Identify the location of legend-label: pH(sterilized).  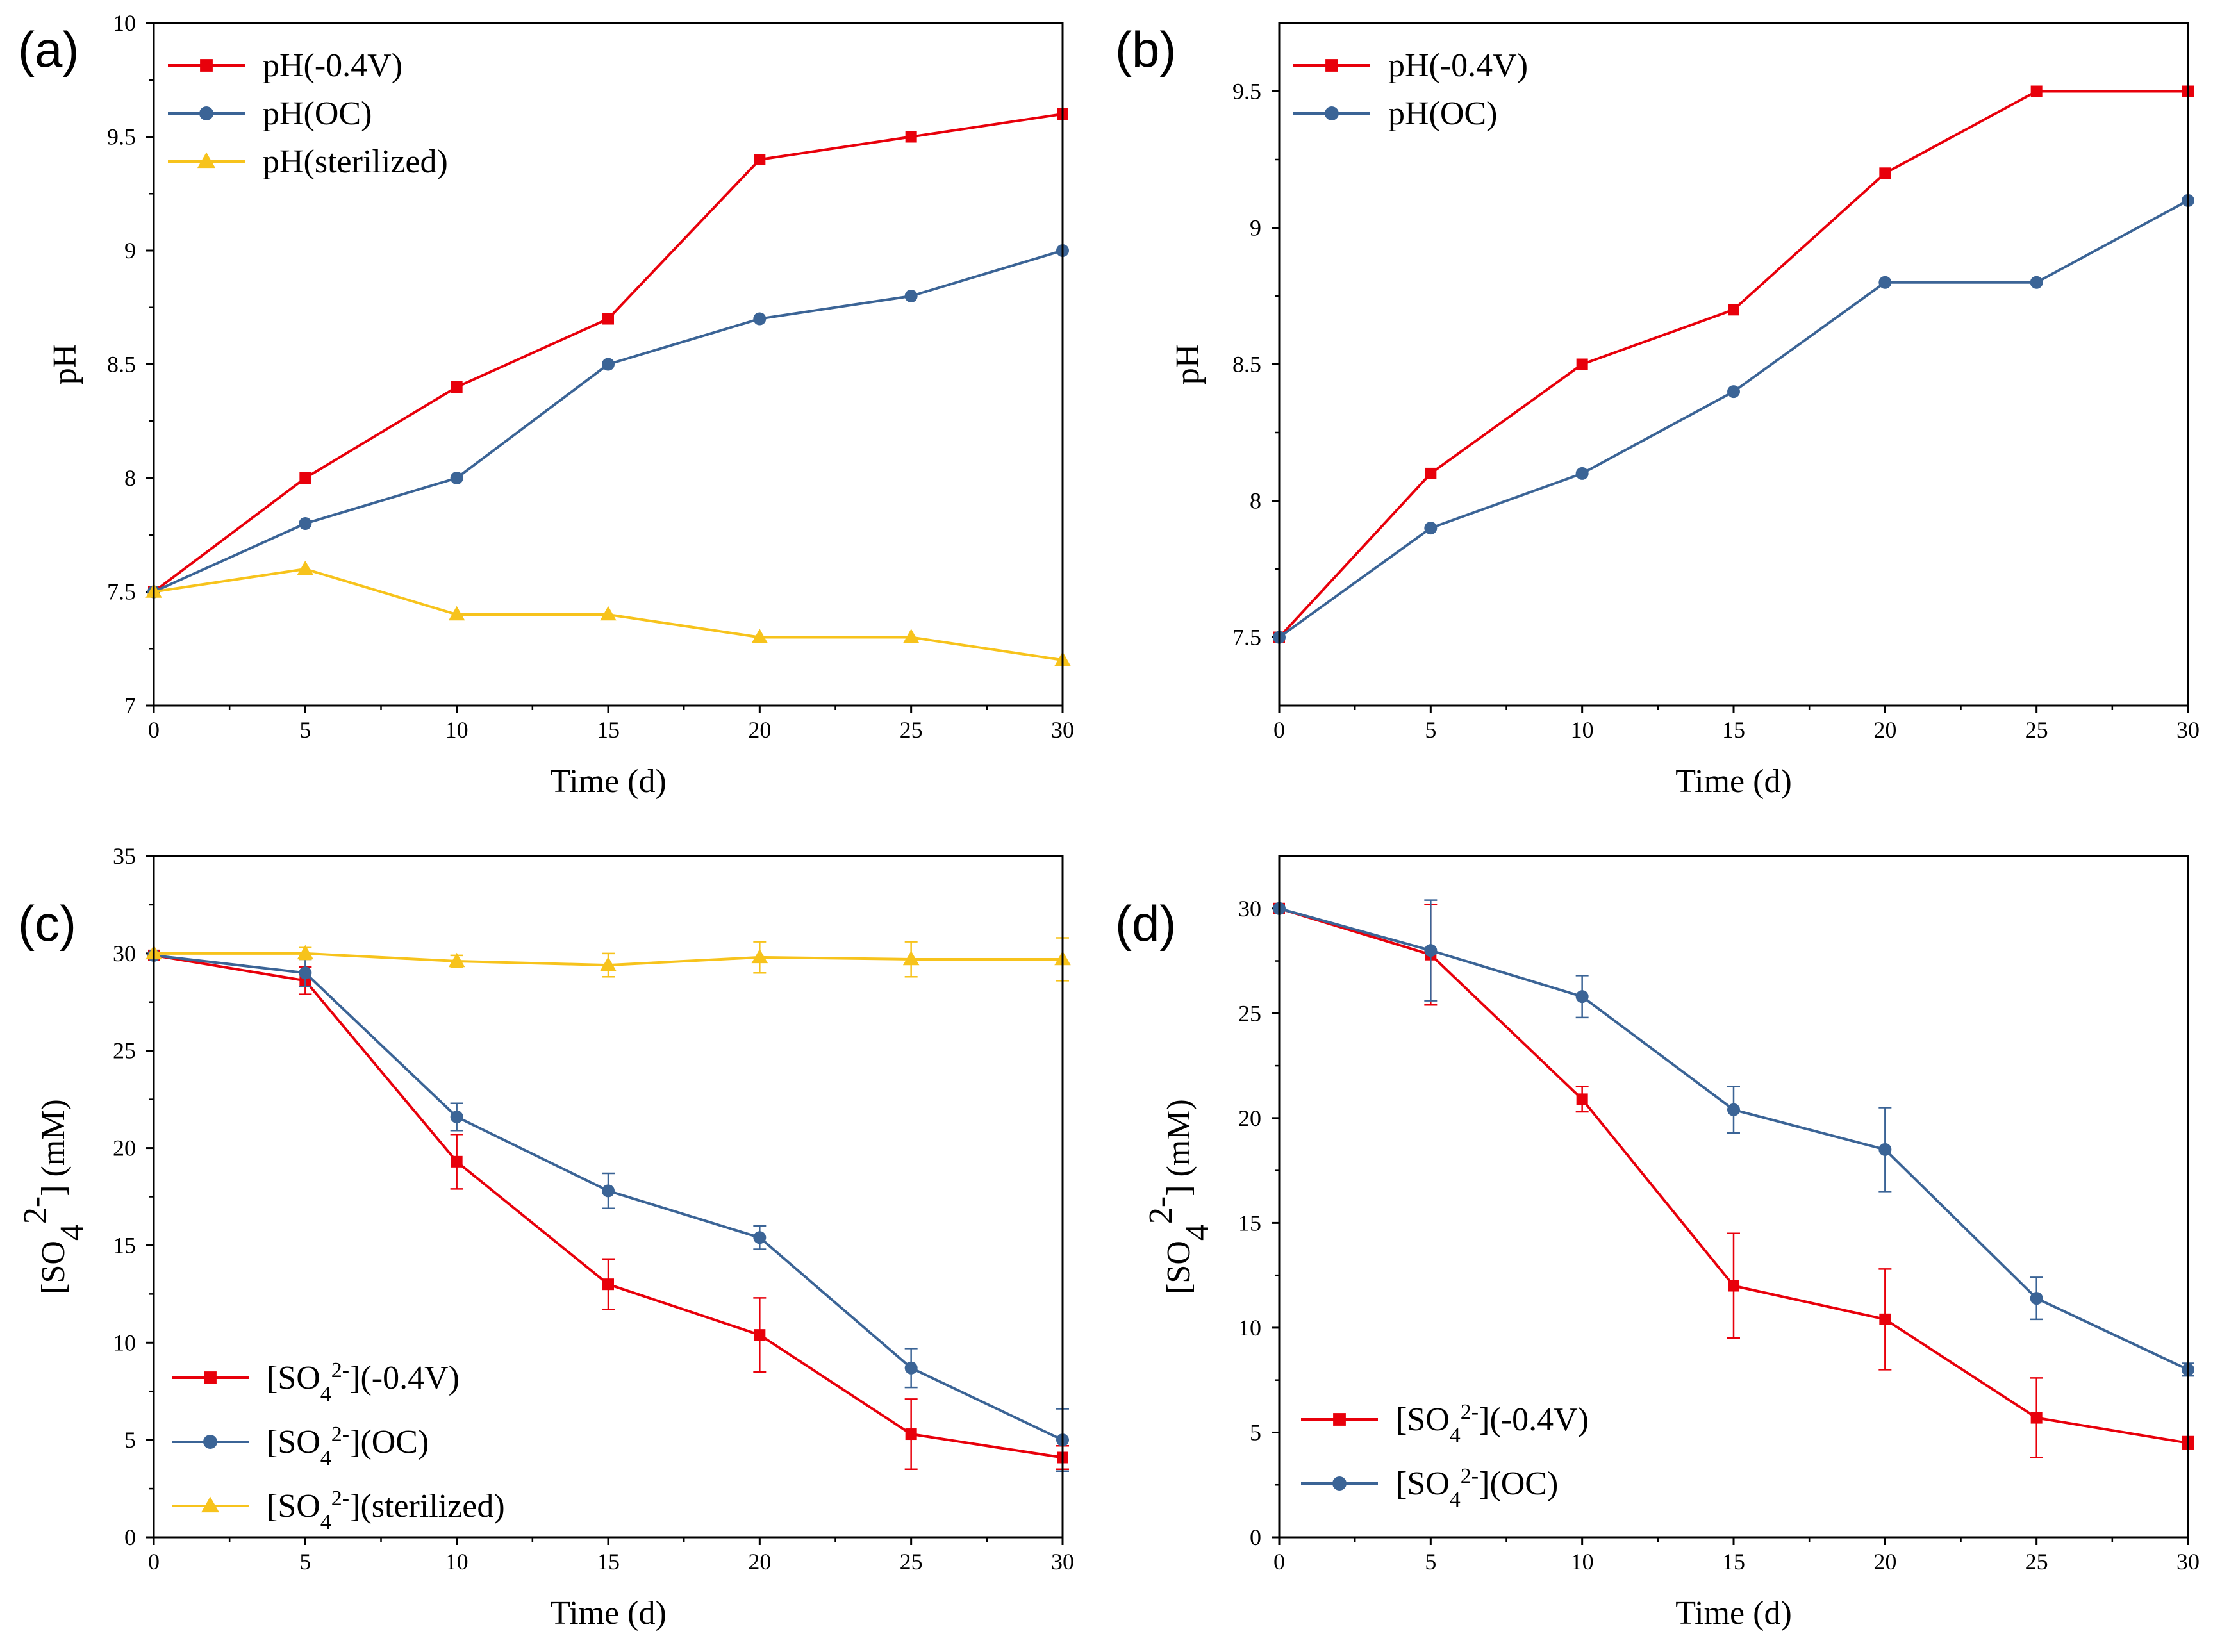
(355, 162).